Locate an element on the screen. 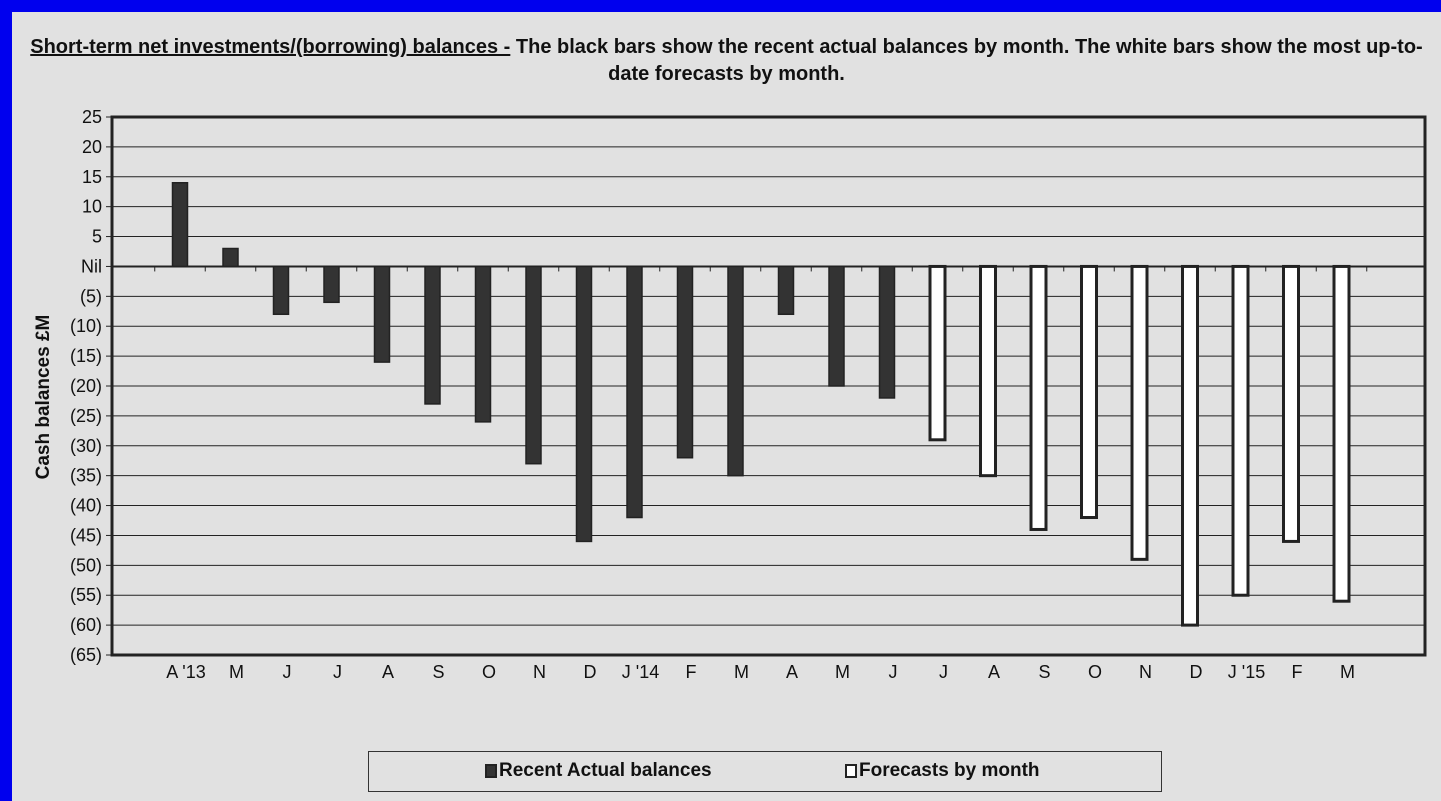 The width and height of the screenshot is (1441, 801). x-tick-labels: A '13 M J J A S O N D J '14 F M A M J J A S O N D J '15 F M is located at coordinates (760, 672).